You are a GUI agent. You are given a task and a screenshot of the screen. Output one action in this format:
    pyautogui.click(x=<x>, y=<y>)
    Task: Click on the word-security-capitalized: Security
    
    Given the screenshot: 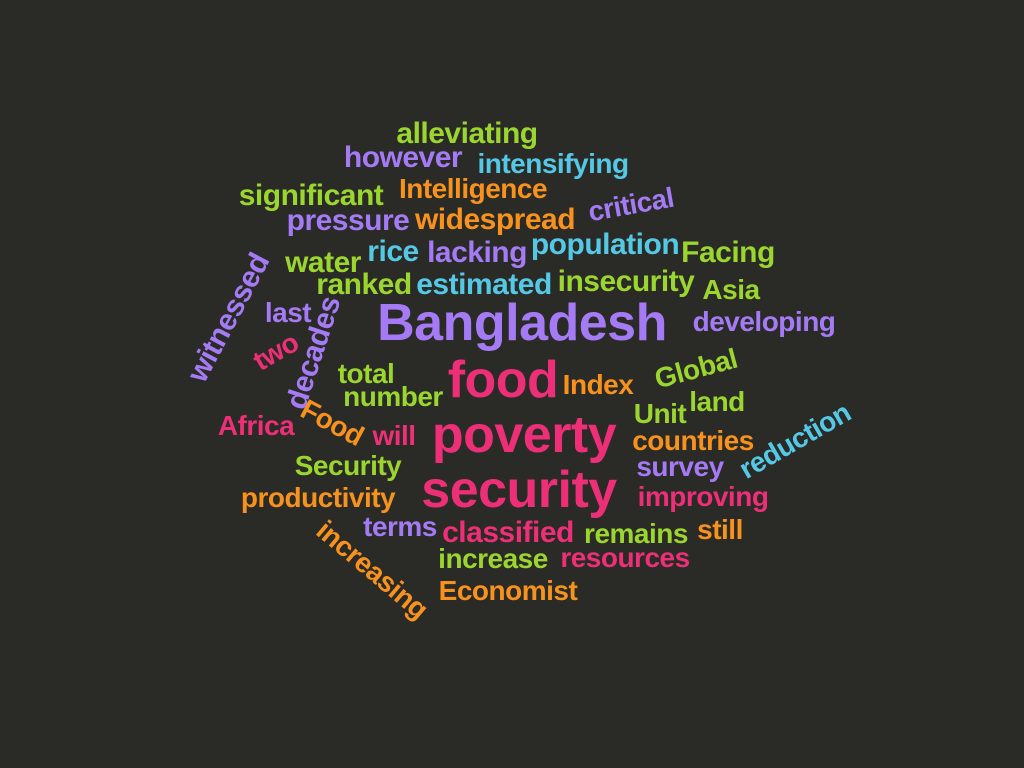 What is the action you would take?
    pyautogui.click(x=348, y=465)
    